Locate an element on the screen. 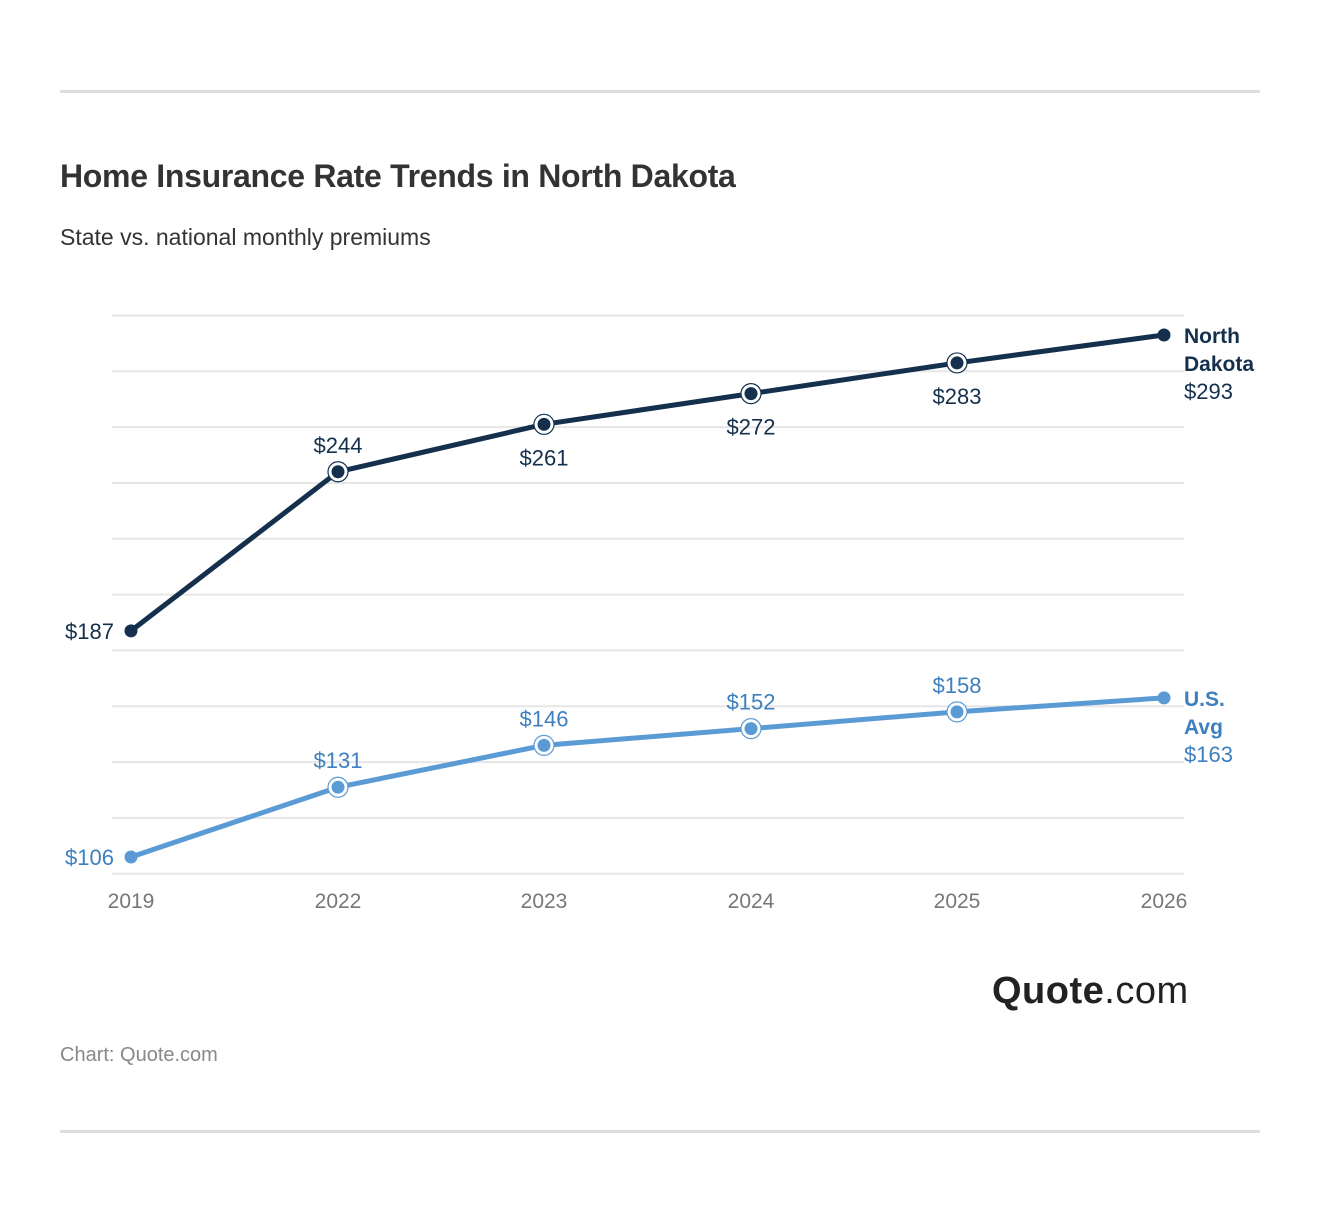 The height and width of the screenshot is (1214, 1320). data-label: $187 is located at coordinates (89, 631).